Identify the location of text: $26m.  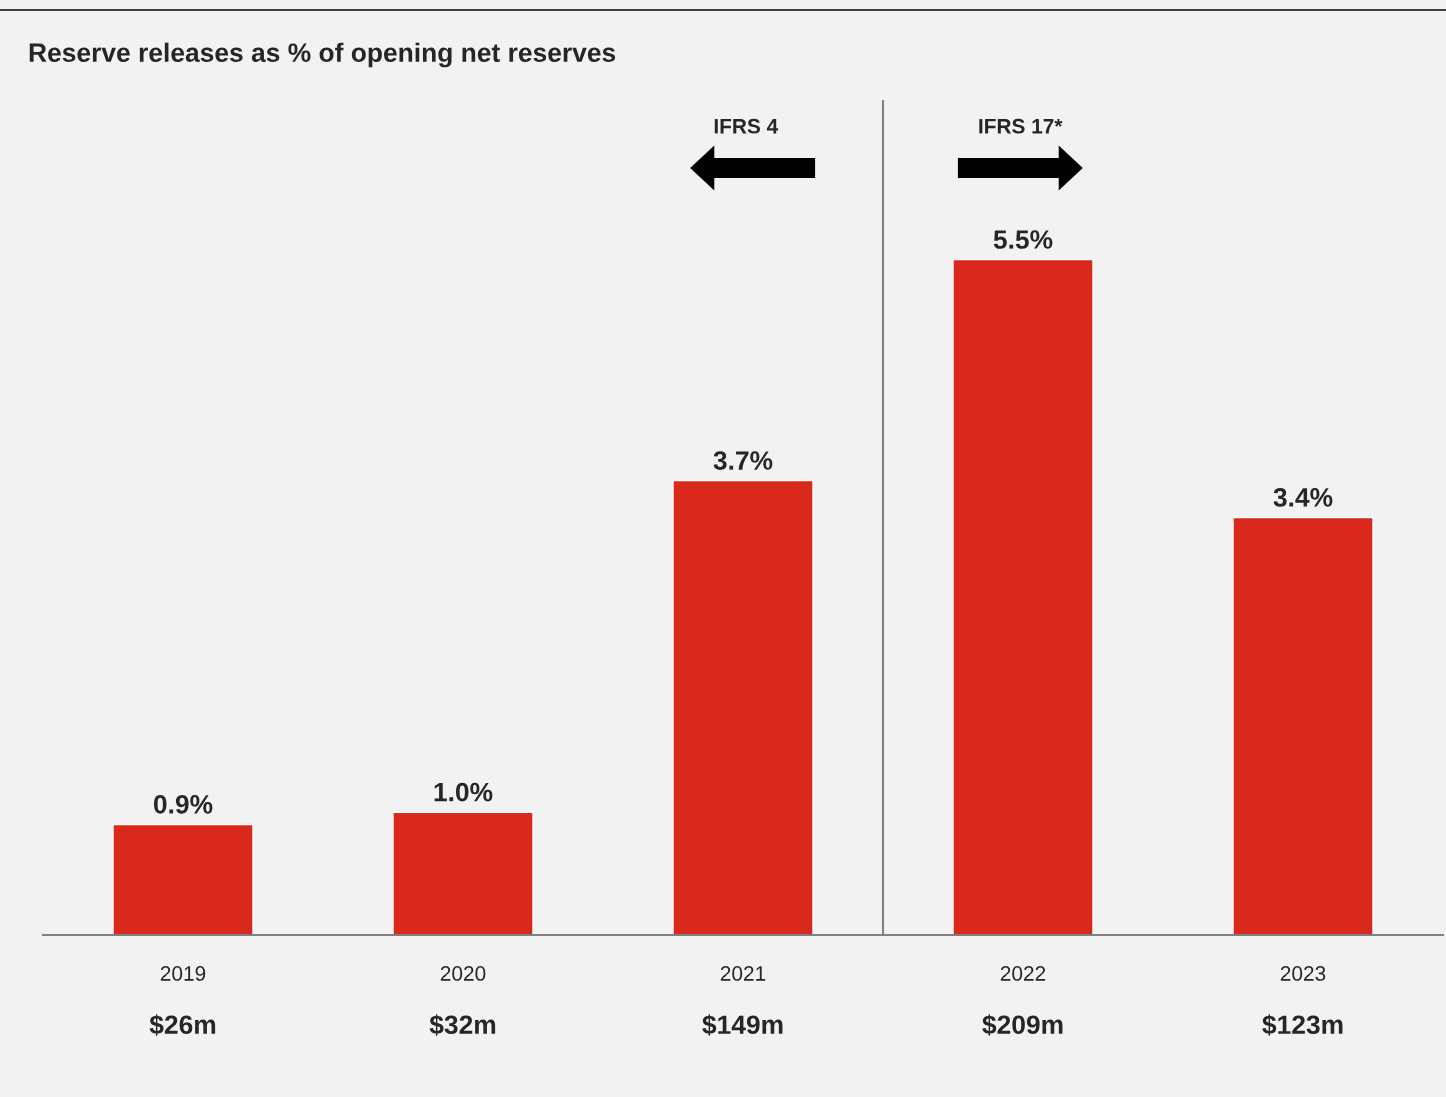
(182, 1025).